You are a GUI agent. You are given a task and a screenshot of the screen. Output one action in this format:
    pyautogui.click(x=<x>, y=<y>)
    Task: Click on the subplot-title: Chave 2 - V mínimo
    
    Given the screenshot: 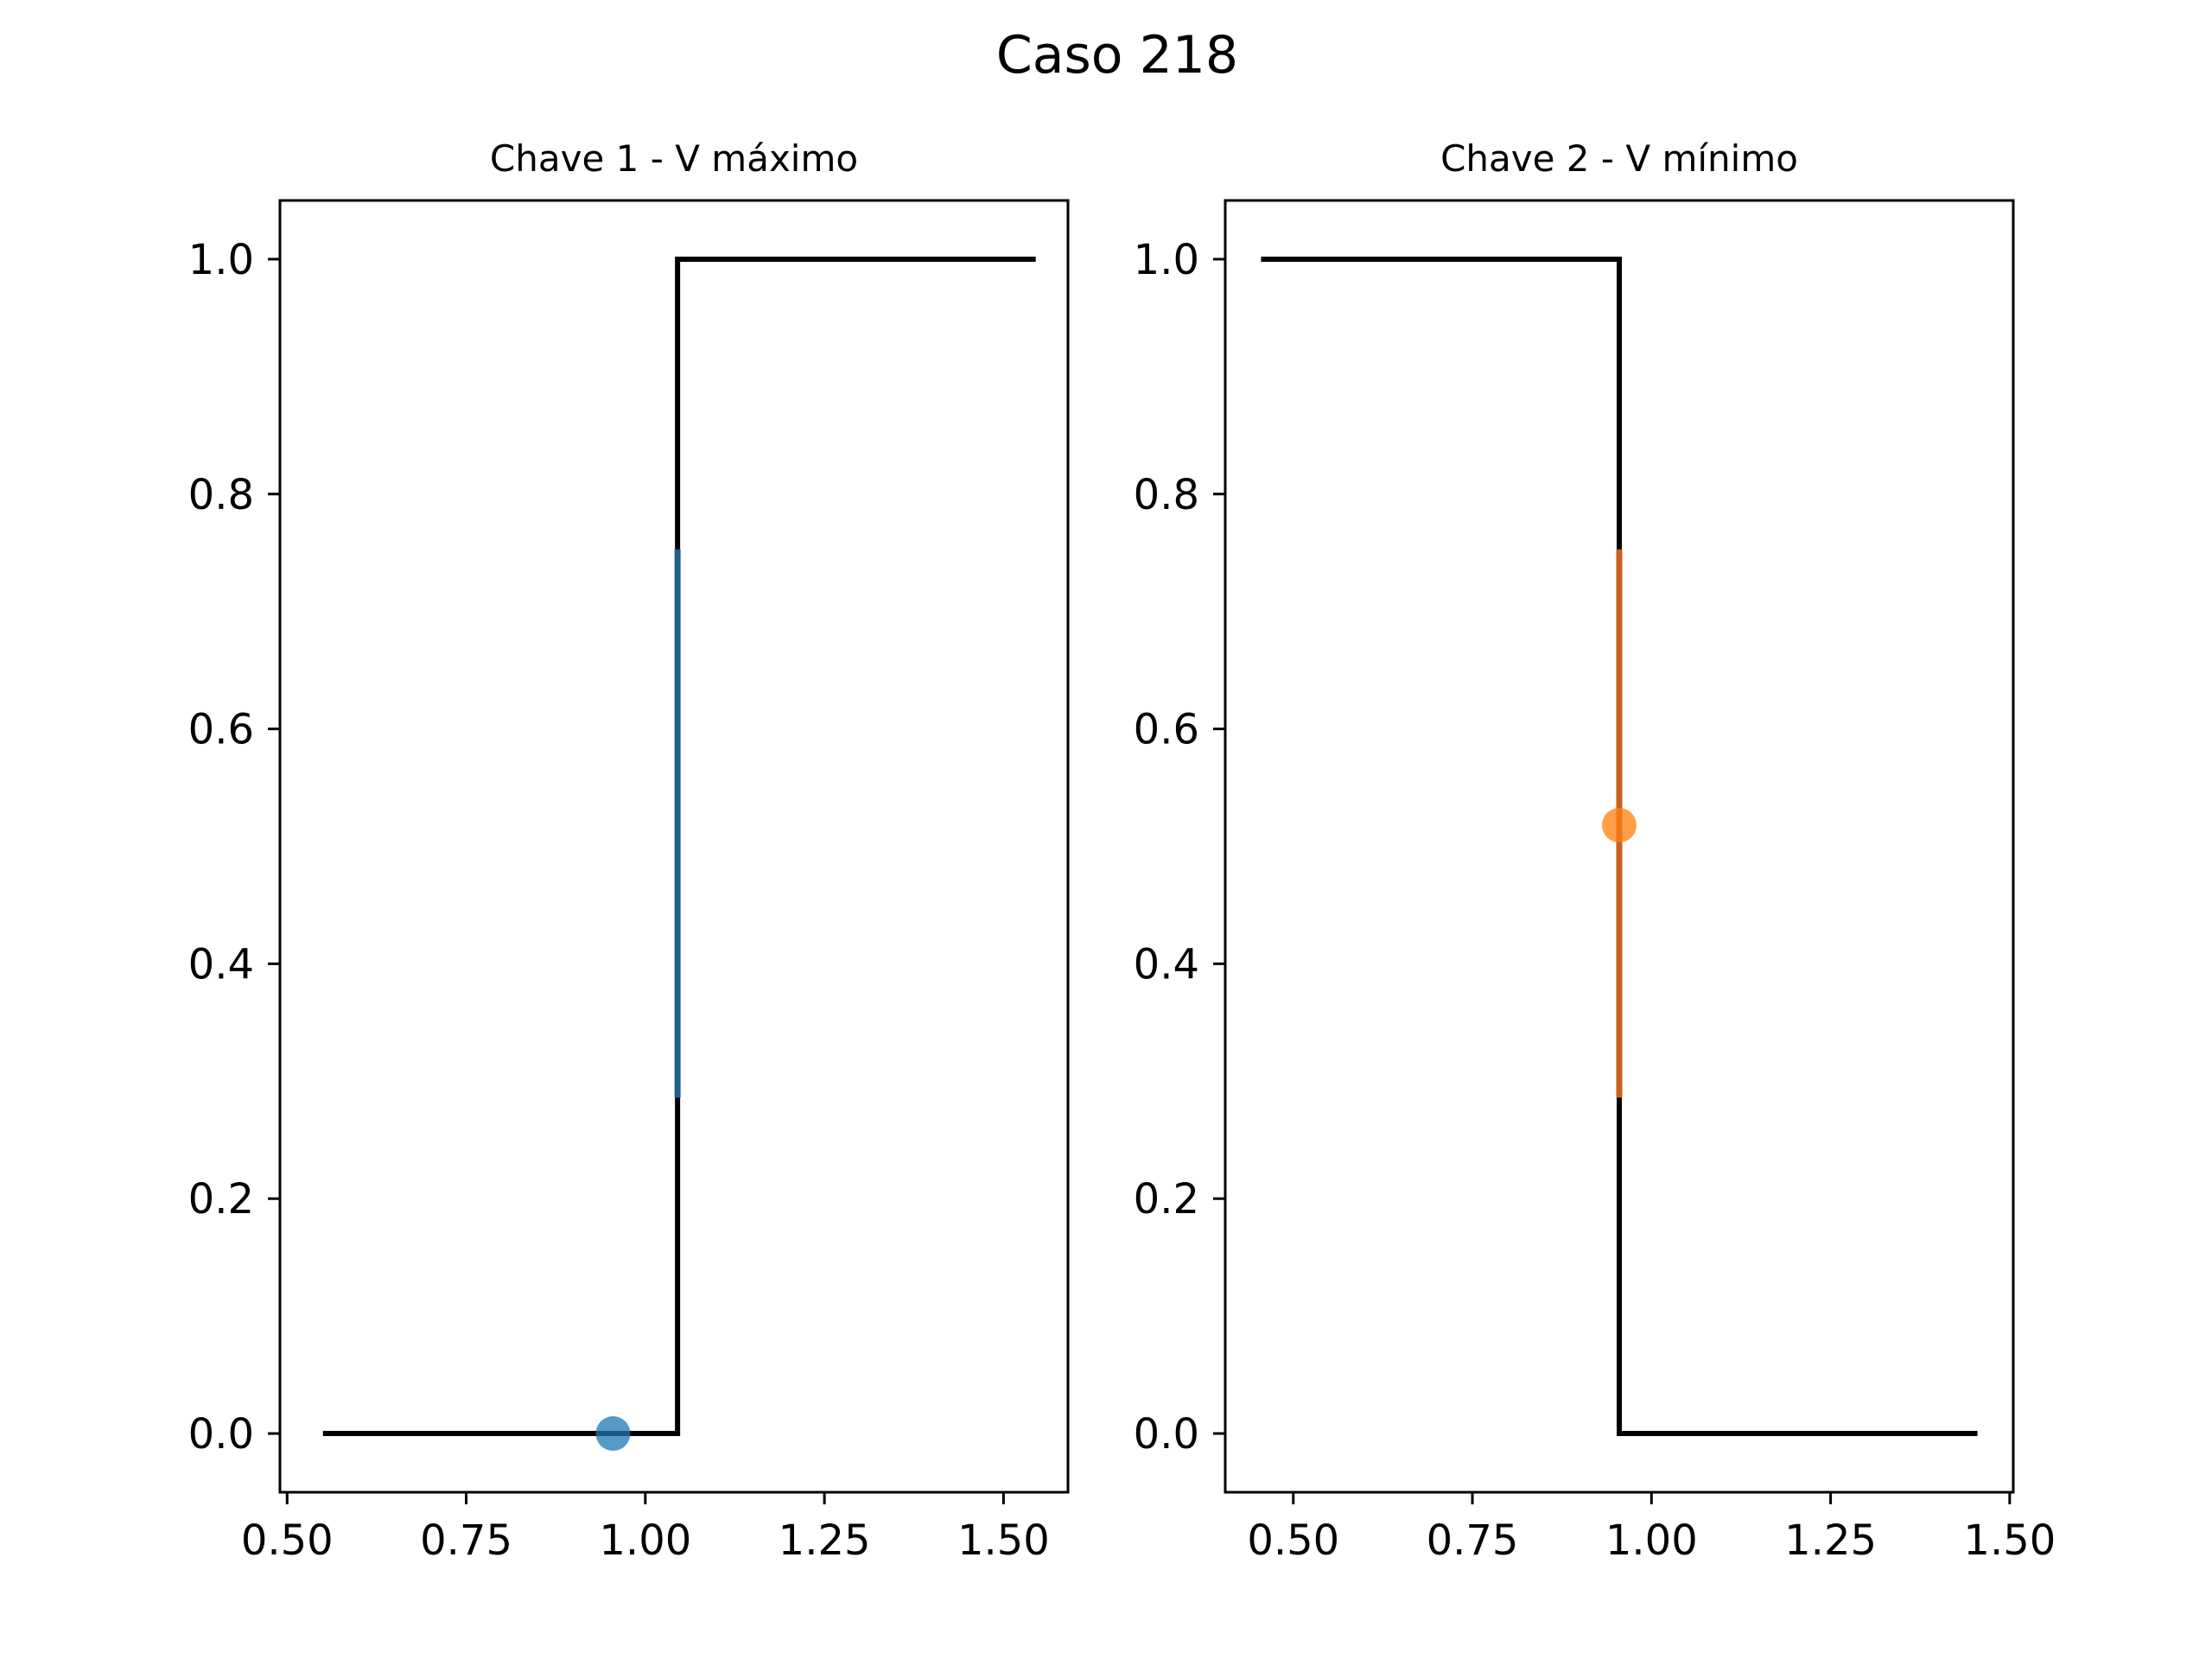 What is the action you would take?
    pyautogui.click(x=1619, y=158)
    